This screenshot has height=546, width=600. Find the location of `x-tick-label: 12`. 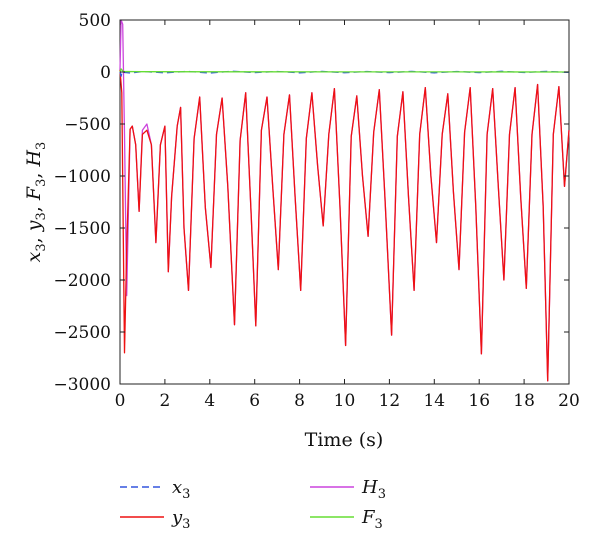

x-tick-label: 12 is located at coordinates (390, 401).